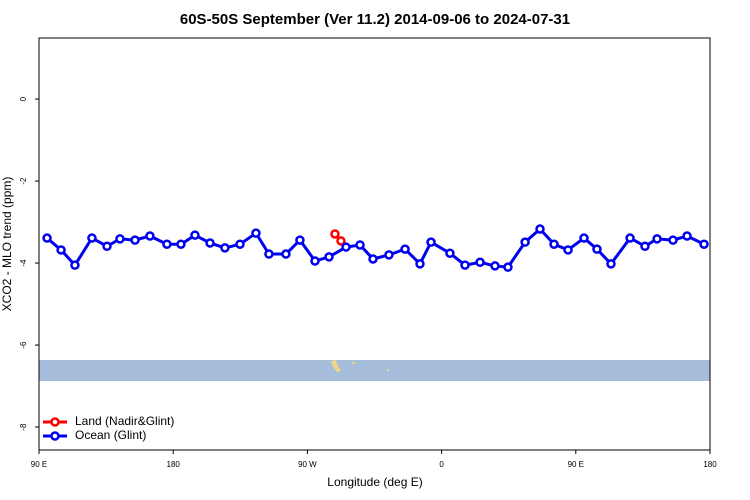 This screenshot has width=750, height=500. I want to click on x-axis-label: Longitude (deg E), so click(374, 482).